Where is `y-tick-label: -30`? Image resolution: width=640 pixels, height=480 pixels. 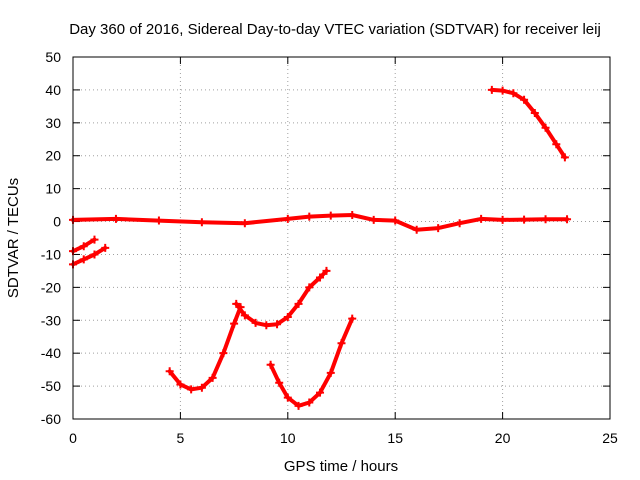 y-tick-label: -30 is located at coordinates (51, 320).